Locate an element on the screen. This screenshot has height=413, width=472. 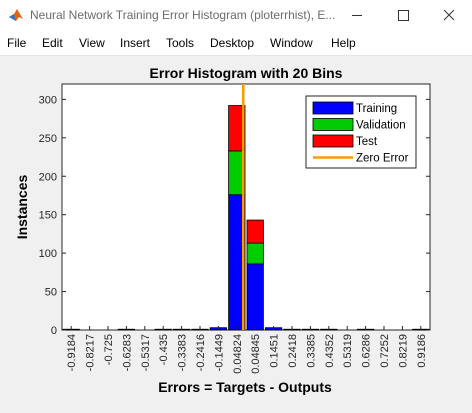
x-tick-label-9: 0.04824 is located at coordinates (238, 354).